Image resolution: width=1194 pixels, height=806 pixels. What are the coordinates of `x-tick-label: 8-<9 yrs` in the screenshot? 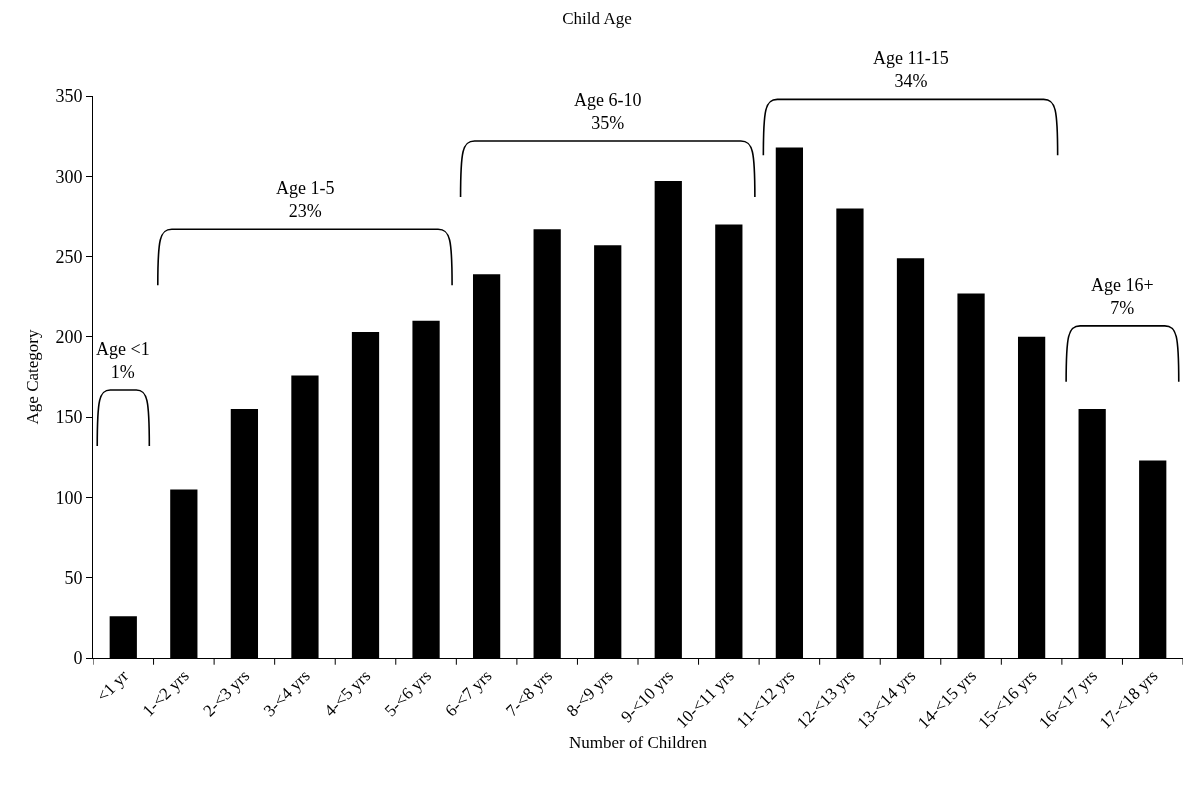 It's located at (589, 693).